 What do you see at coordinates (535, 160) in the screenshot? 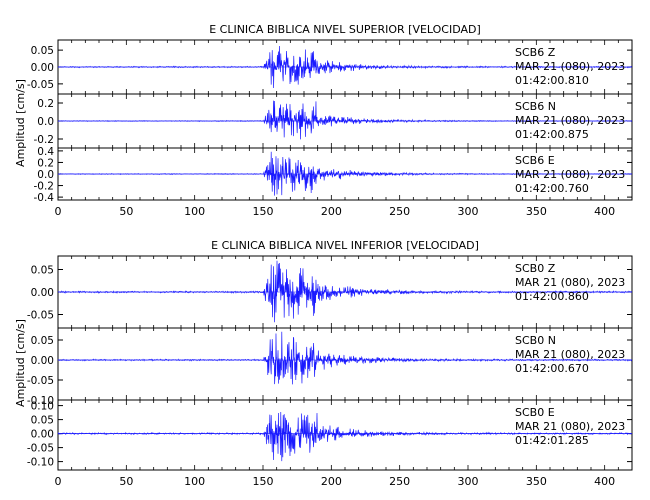
I see `station-label: SCB6 E` at bounding box center [535, 160].